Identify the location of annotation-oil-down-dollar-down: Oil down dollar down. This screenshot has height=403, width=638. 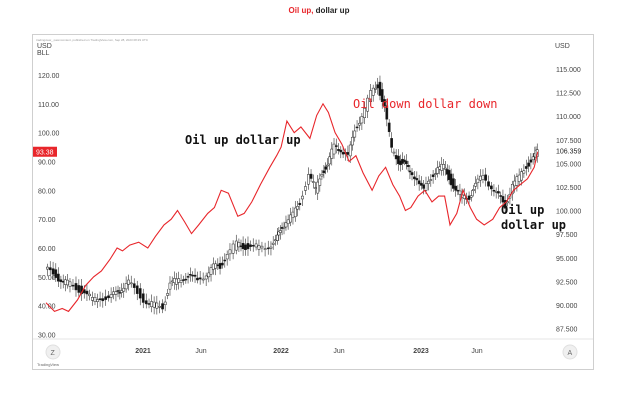
(425, 104).